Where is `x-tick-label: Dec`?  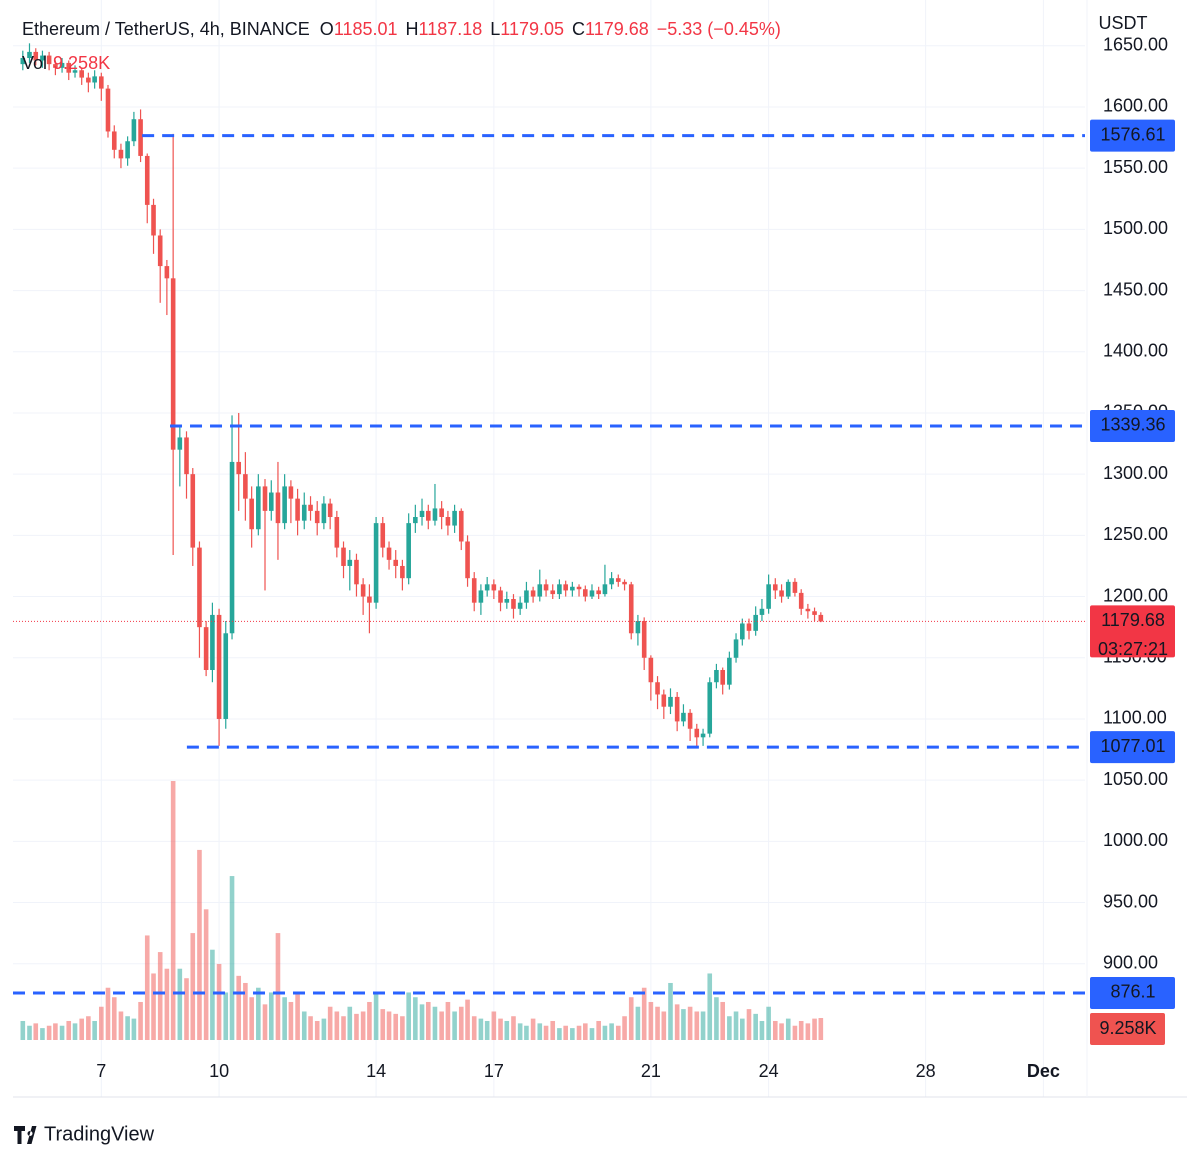 x-tick-label: Dec is located at coordinates (1043, 1071).